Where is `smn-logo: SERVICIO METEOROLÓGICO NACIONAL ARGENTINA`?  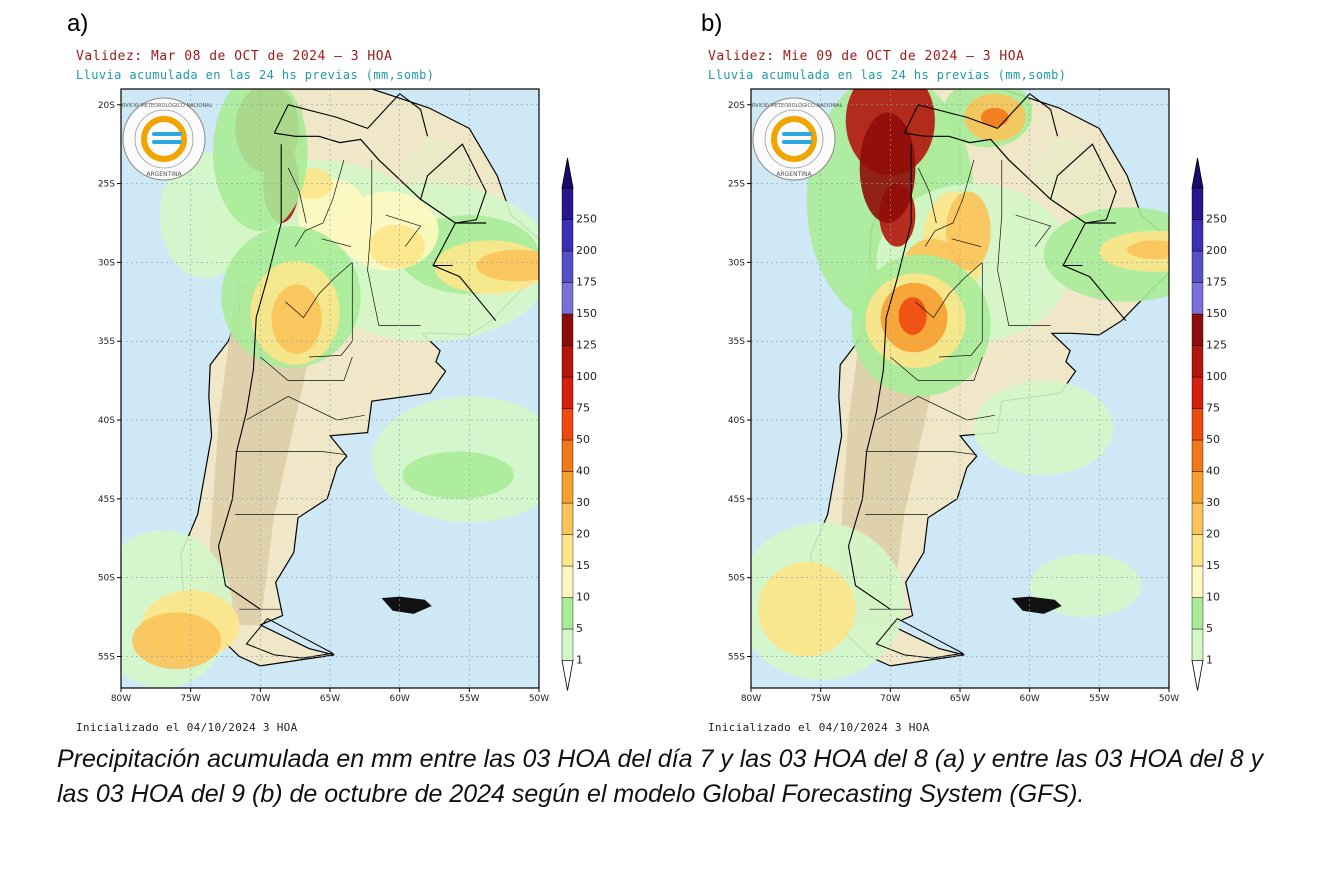
smn-logo: SERVICIO METEOROLÓGICO NACIONAL ARGENTINA is located at coordinates (164, 139).